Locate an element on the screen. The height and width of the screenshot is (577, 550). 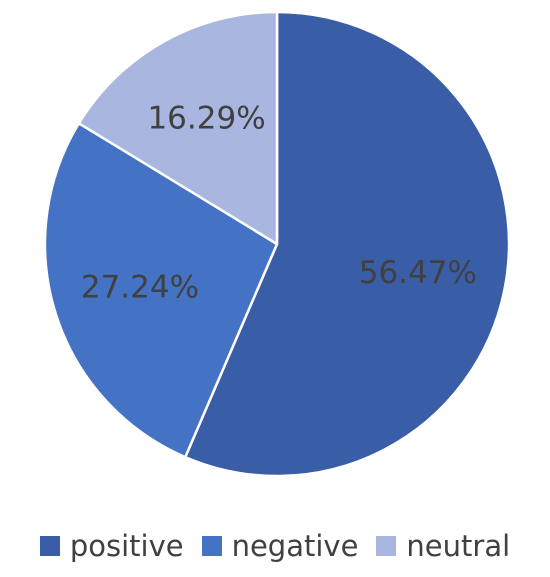
legend-swatch-neutral is located at coordinates (386, 546).